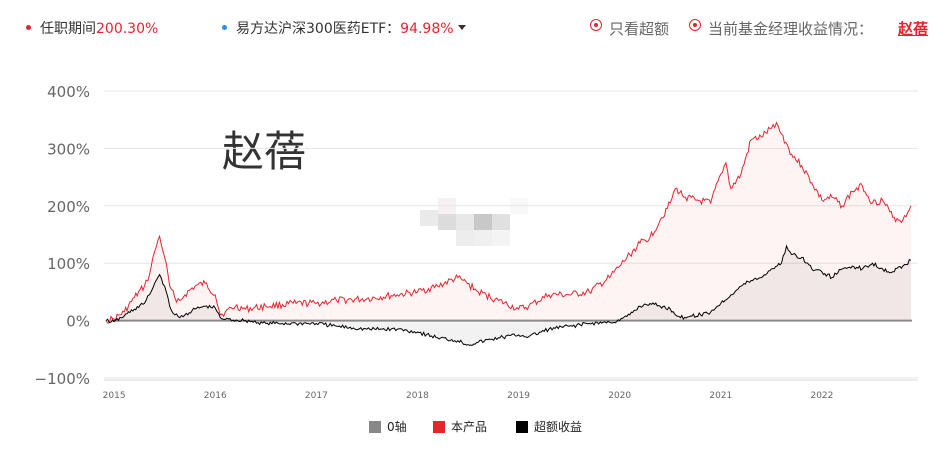 The image size is (944, 460). What do you see at coordinates (474, 222) in the screenshot?
I see `blurred-logo` at bounding box center [474, 222].